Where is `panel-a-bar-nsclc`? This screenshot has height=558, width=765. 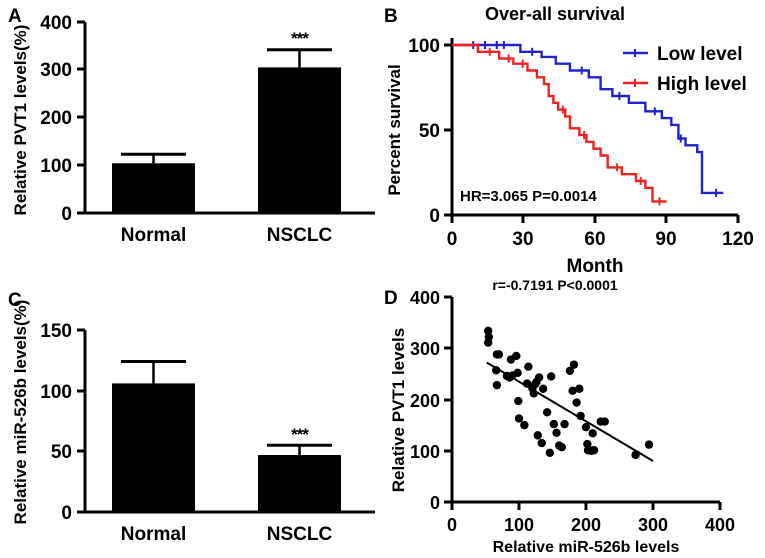 panel-a-bar-nsclc is located at coordinates (299, 140).